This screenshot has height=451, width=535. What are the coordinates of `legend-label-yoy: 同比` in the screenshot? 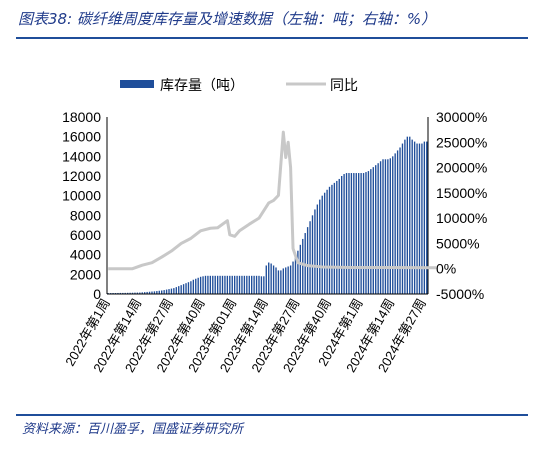 It's located at (344, 85).